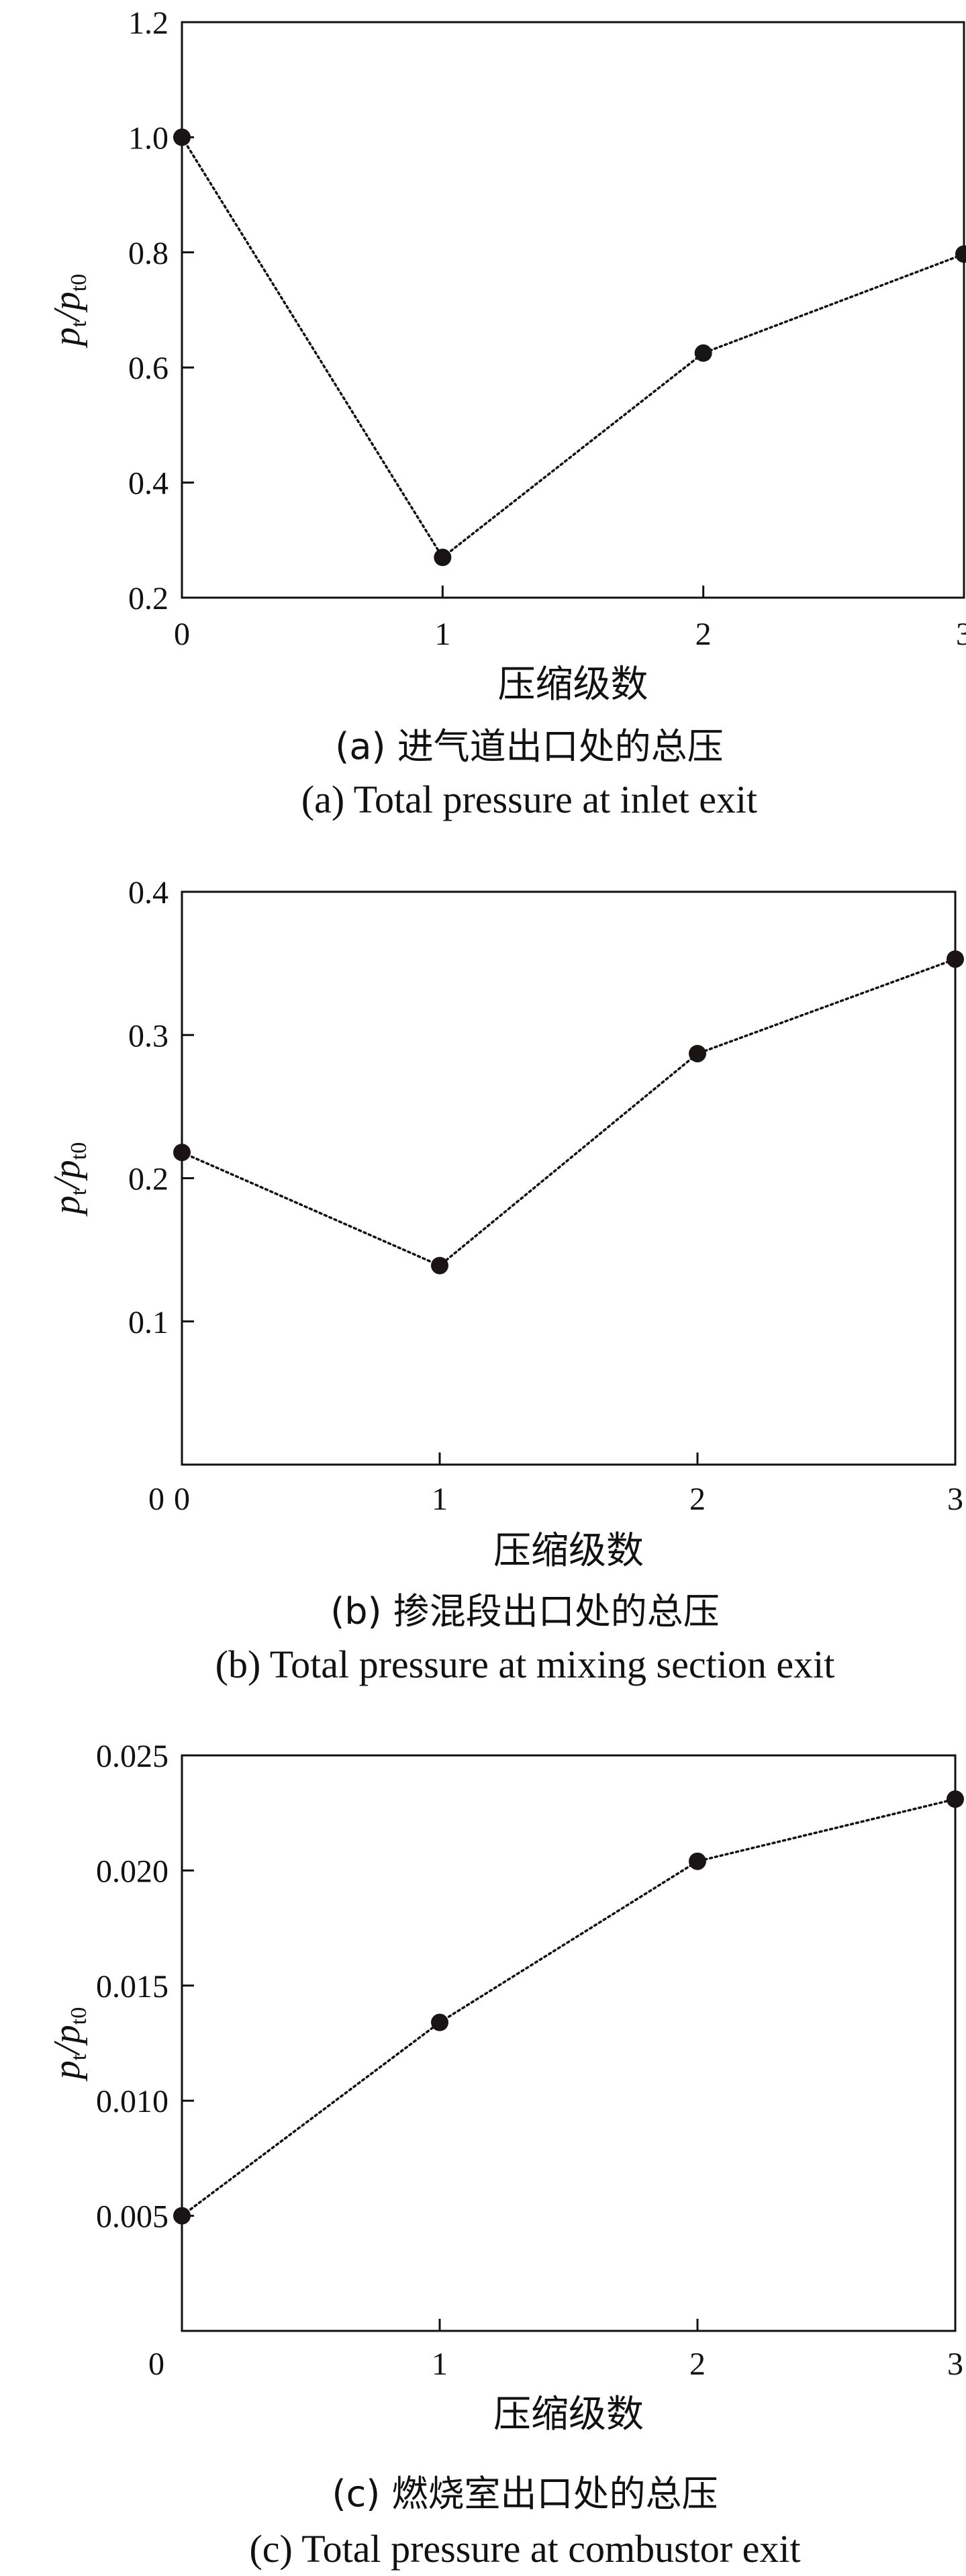 Image resolution: width=966 pixels, height=2576 pixels. What do you see at coordinates (529, 746) in the screenshot?
I see `caption-chinese: (a) 进气道出口处的总压` at bounding box center [529, 746].